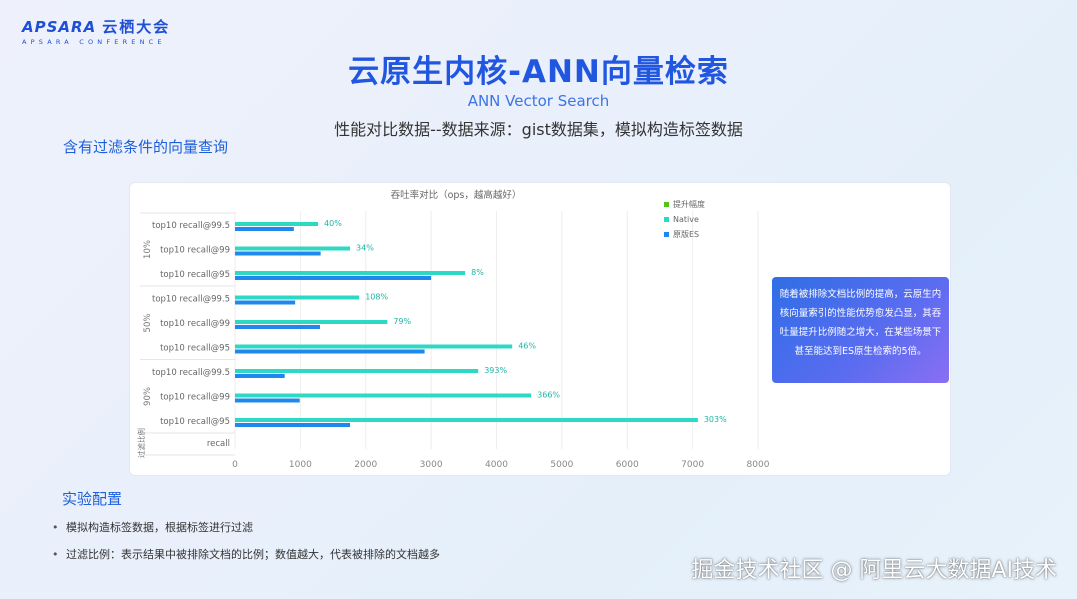  I want to click on watermark: 掘金技术社区 @ 阿里云大数据AI技术, so click(874, 570).